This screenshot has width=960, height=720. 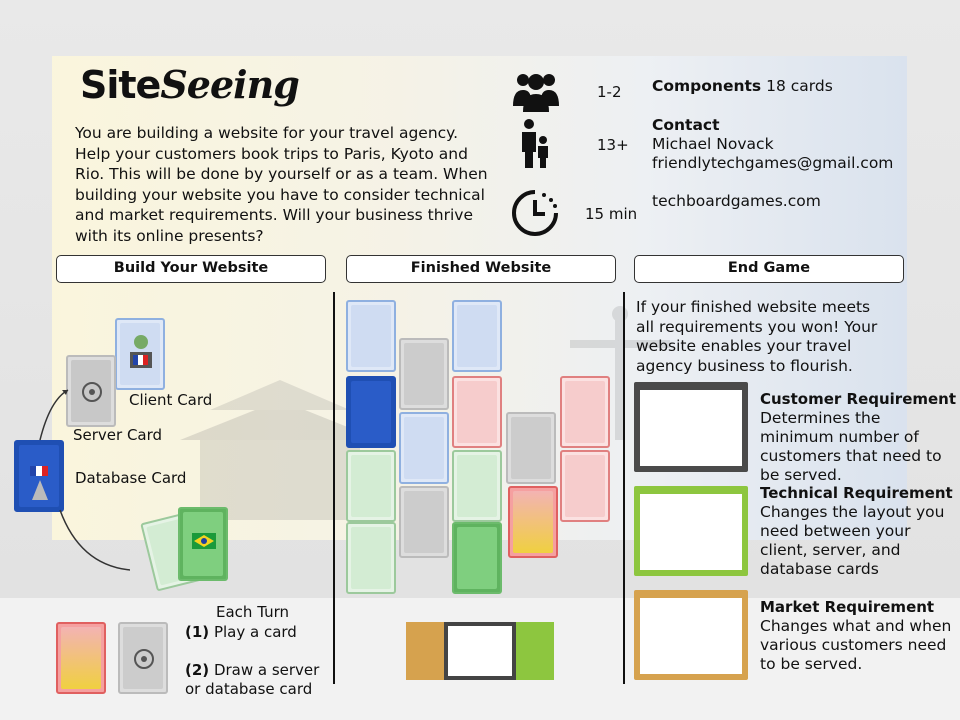 I want to click on website-link: techboardgames.com, so click(x=736, y=201).